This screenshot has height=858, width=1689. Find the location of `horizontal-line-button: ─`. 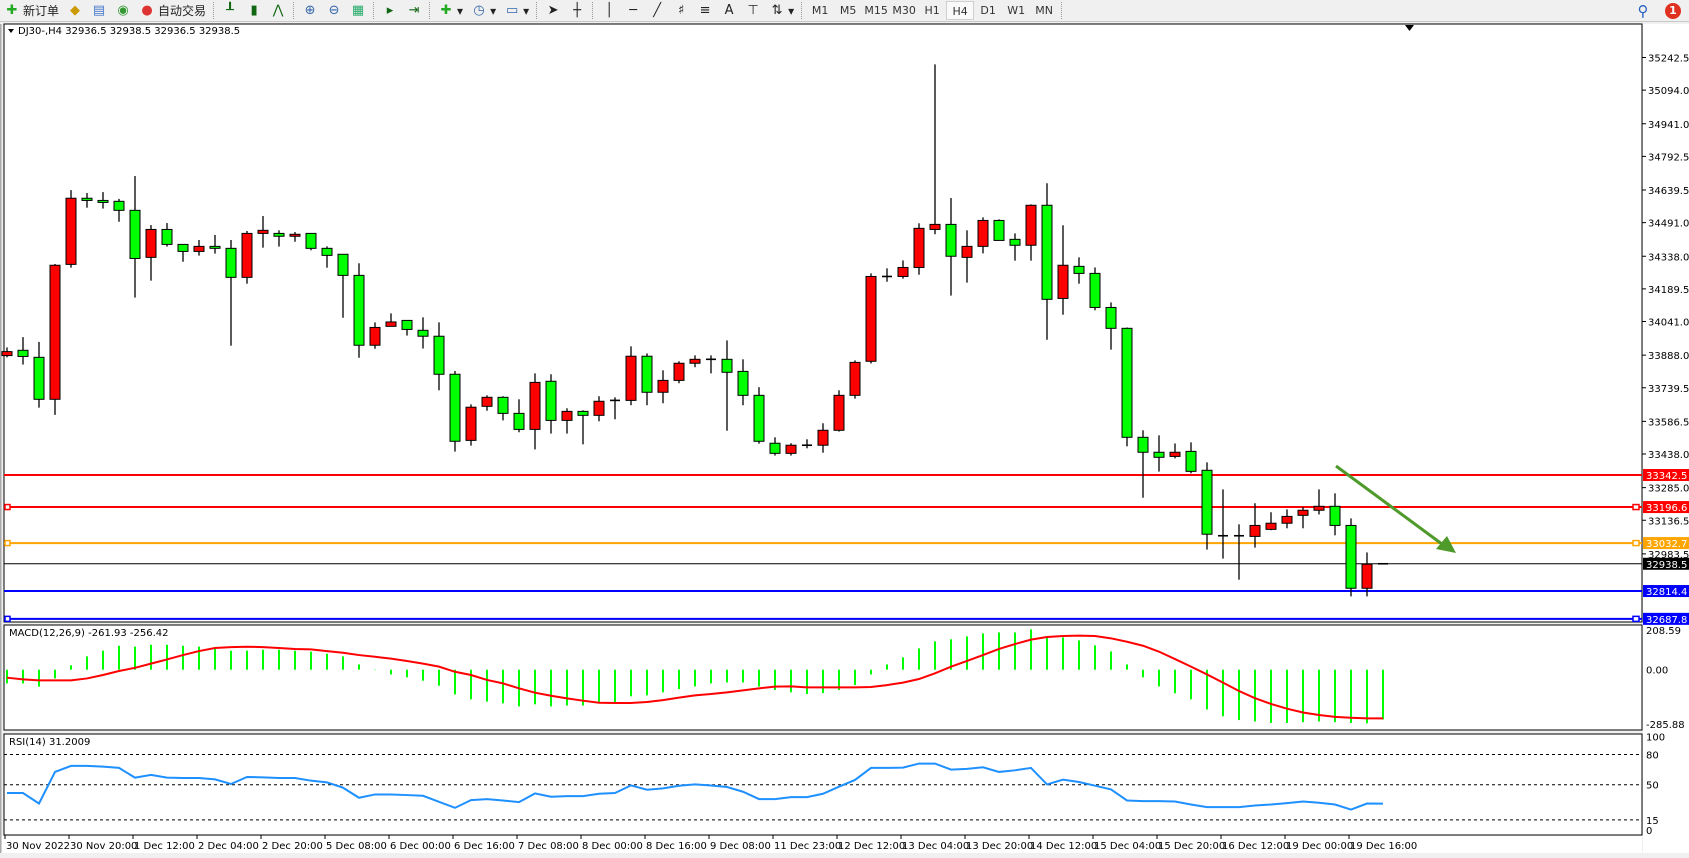

horizontal-line-button: ─ is located at coordinates (633, 10).